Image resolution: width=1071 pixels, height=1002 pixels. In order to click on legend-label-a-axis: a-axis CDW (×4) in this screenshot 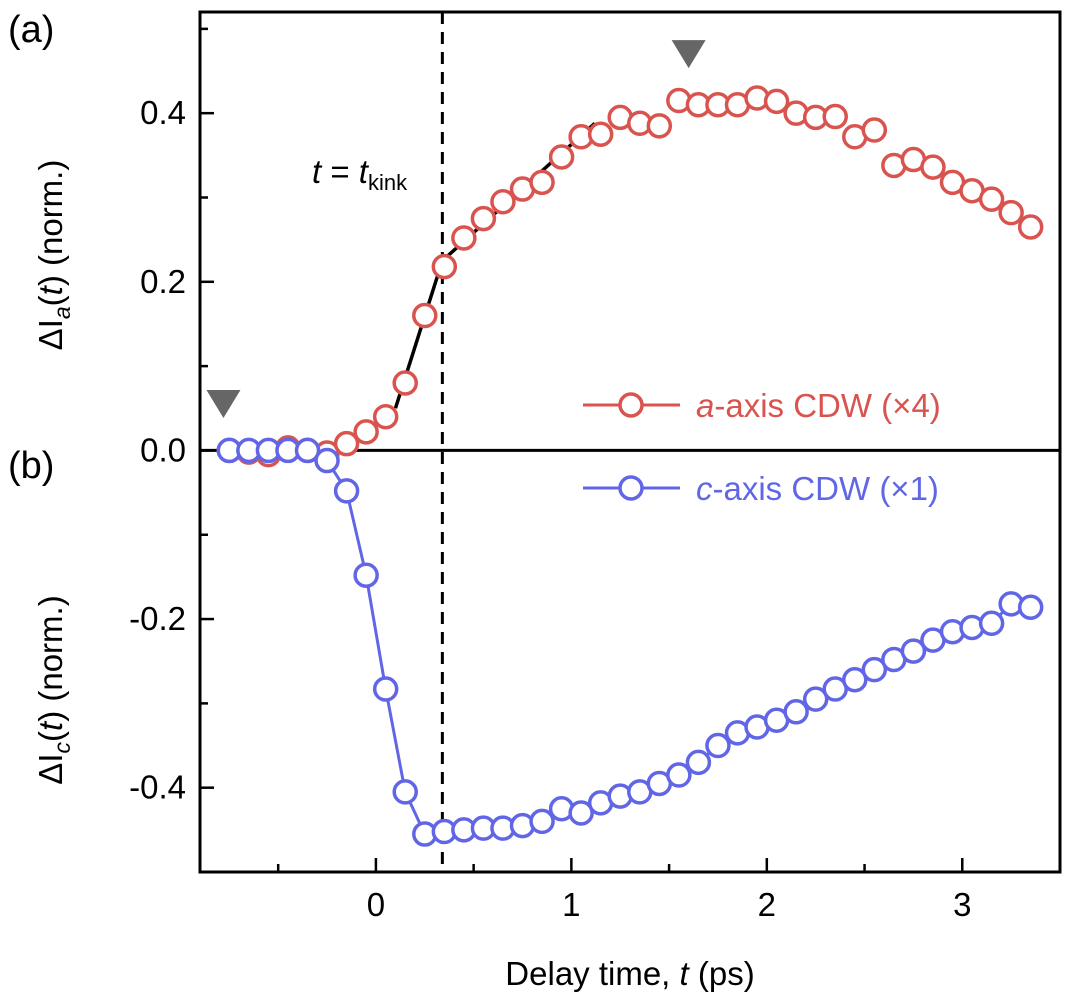, I will do `click(818, 405)`.